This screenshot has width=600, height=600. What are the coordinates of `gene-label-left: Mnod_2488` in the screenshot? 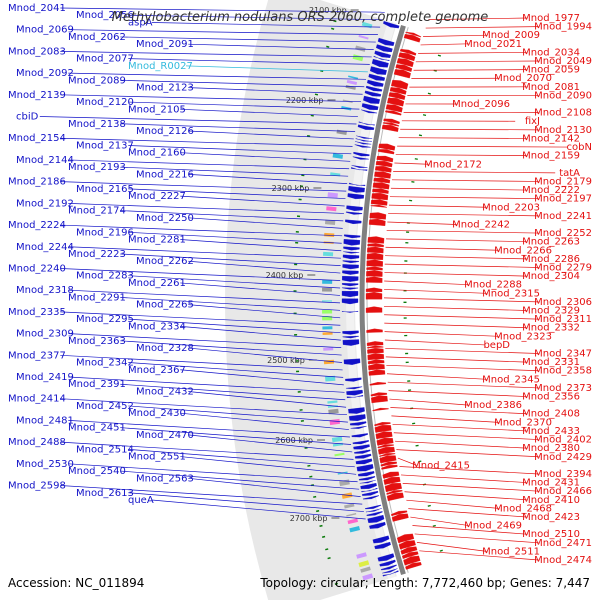 It's located at (37, 442).